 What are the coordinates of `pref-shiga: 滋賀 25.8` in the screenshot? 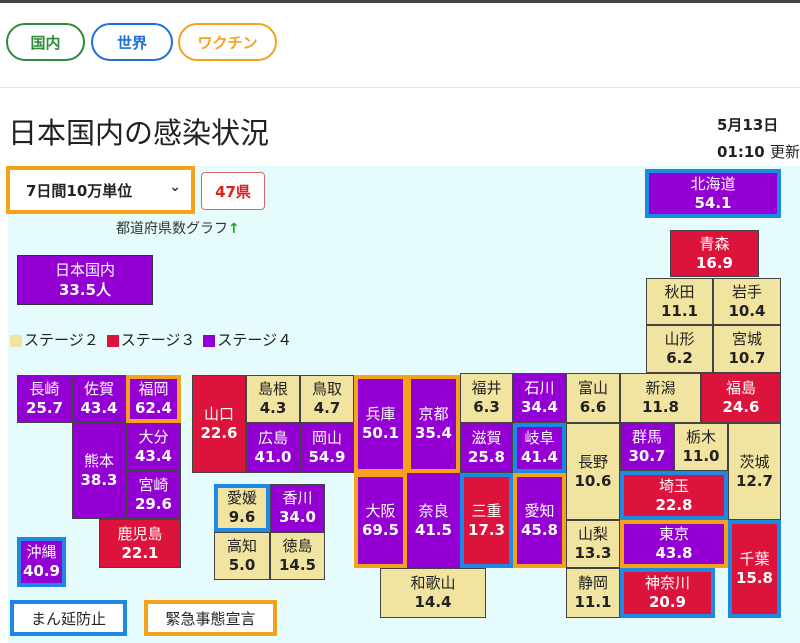 It's located at (486, 448).